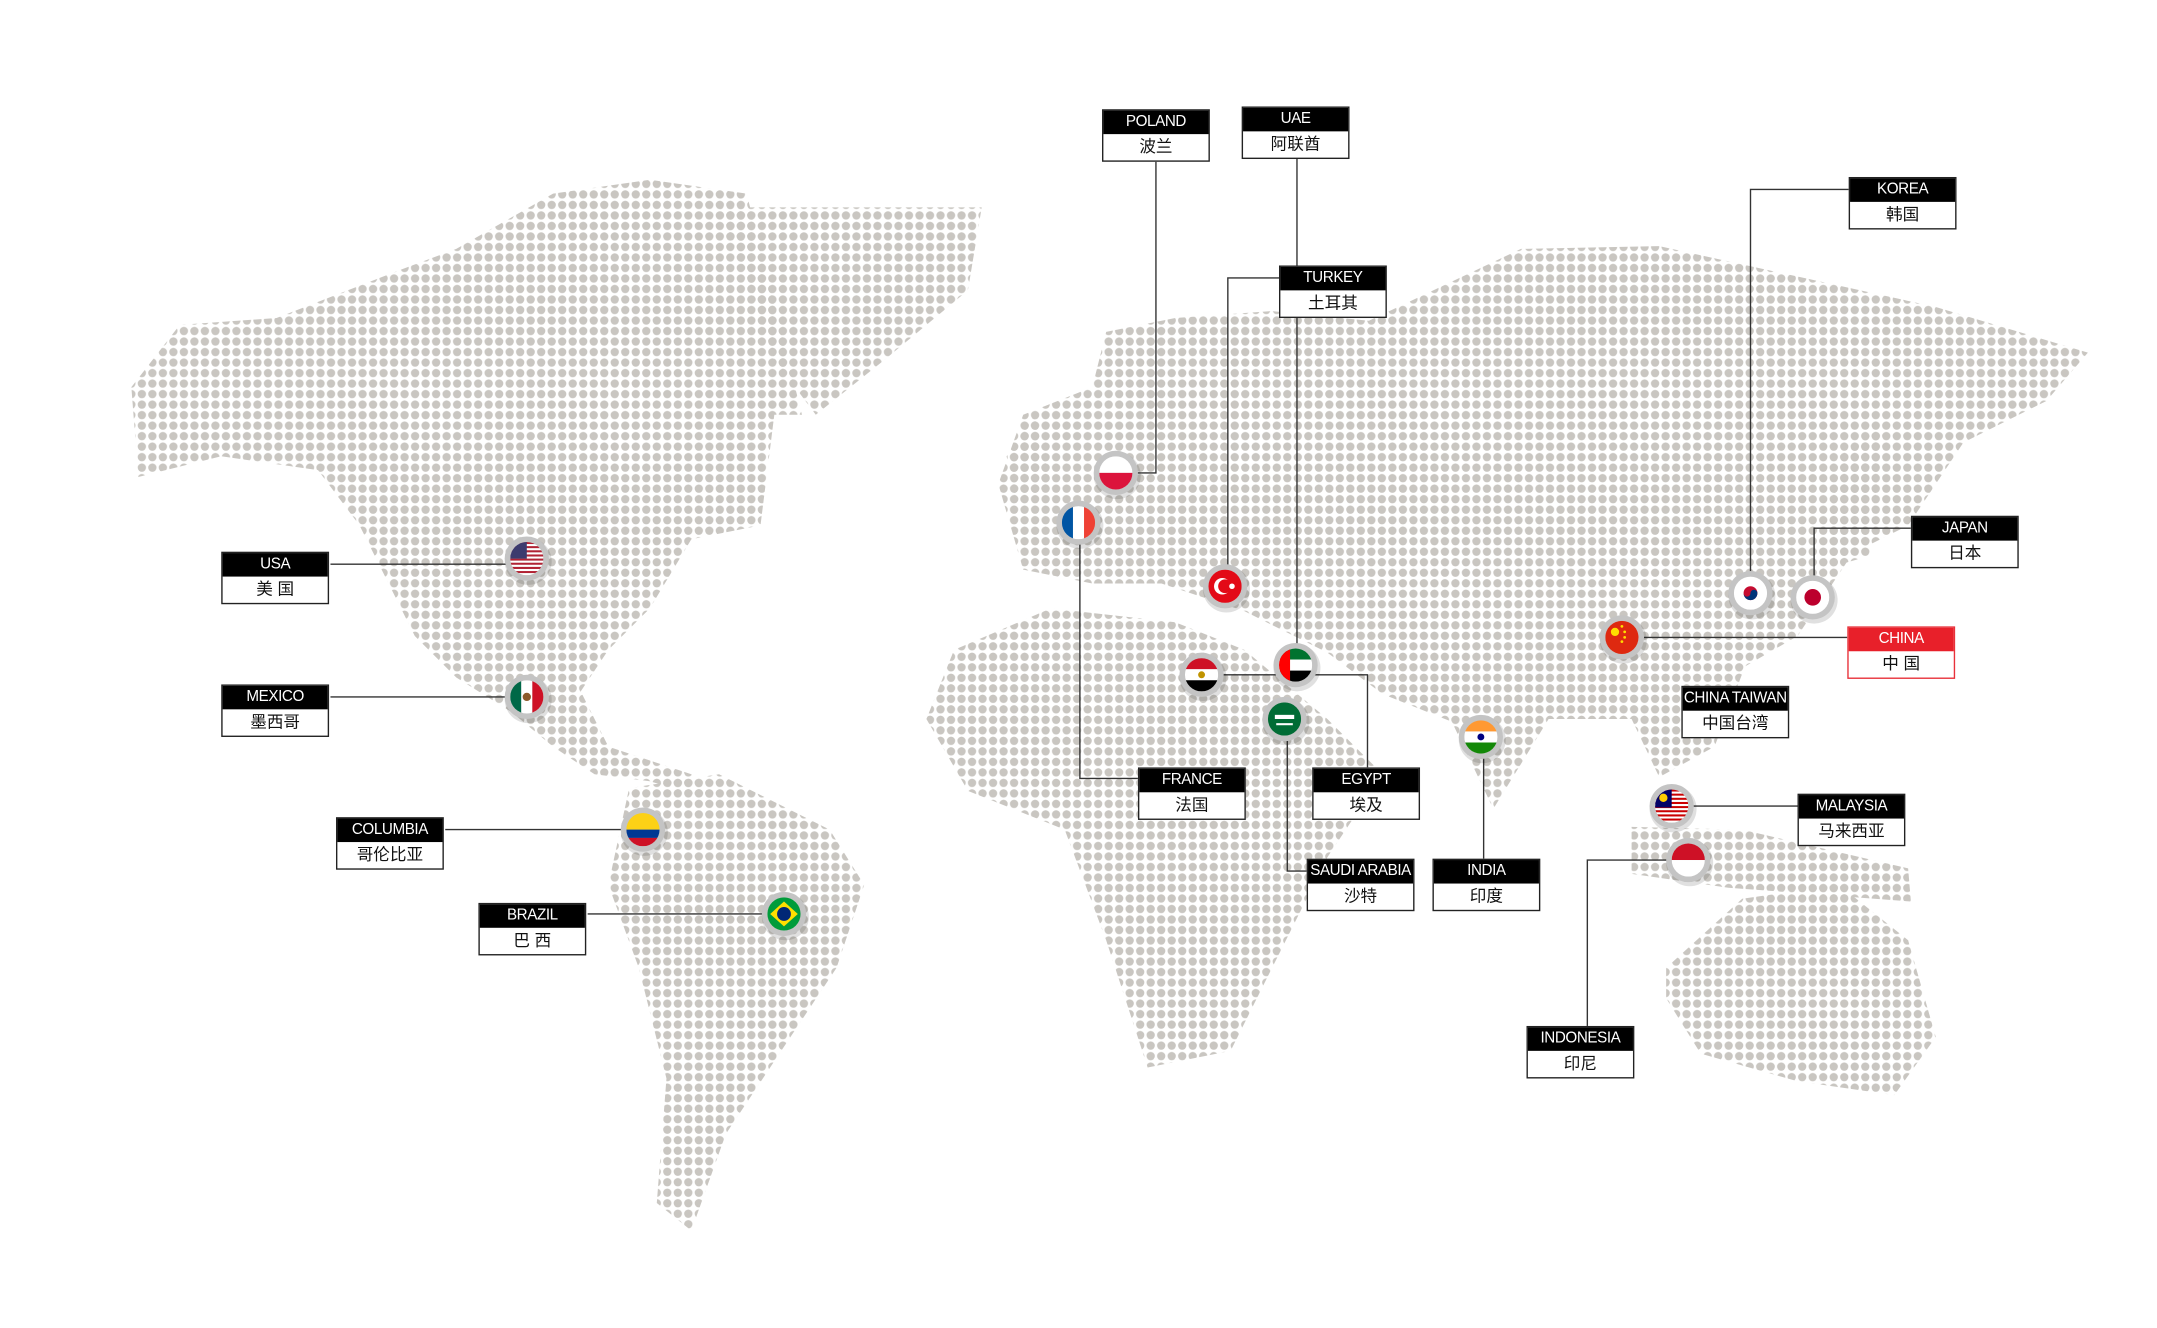 This screenshot has width=2157, height=1328. I want to click on country-name-zh: 美 国, so click(275, 589).